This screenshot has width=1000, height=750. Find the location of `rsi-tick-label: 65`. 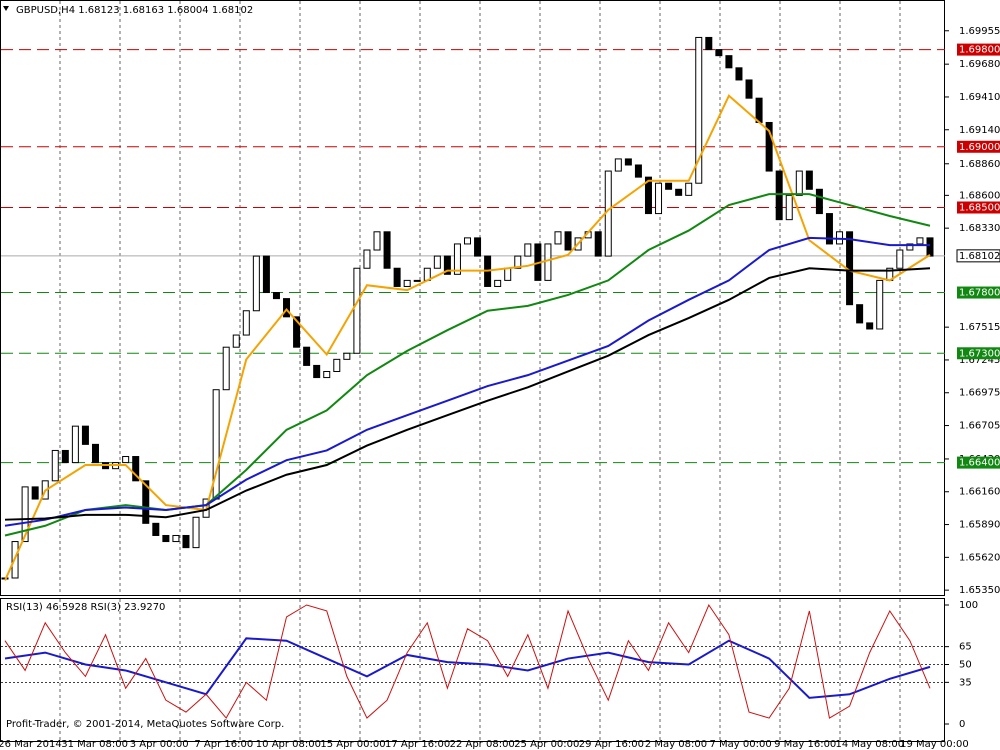

rsi-tick-label: 65 is located at coordinates (965, 647).